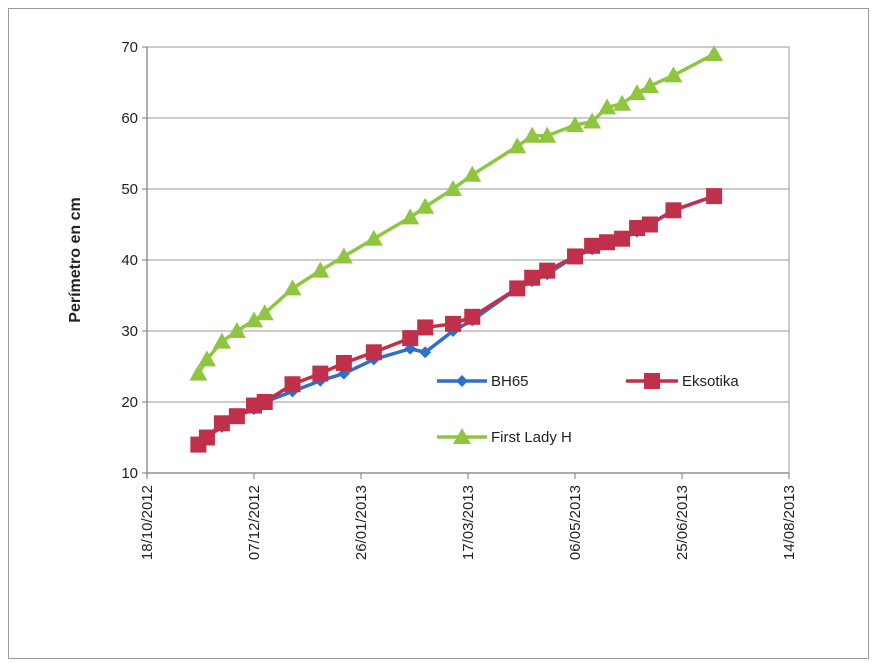 This screenshot has height=663, width=879. Describe the element at coordinates (129, 402) in the screenshot. I see `y-tick-label: 20` at that location.